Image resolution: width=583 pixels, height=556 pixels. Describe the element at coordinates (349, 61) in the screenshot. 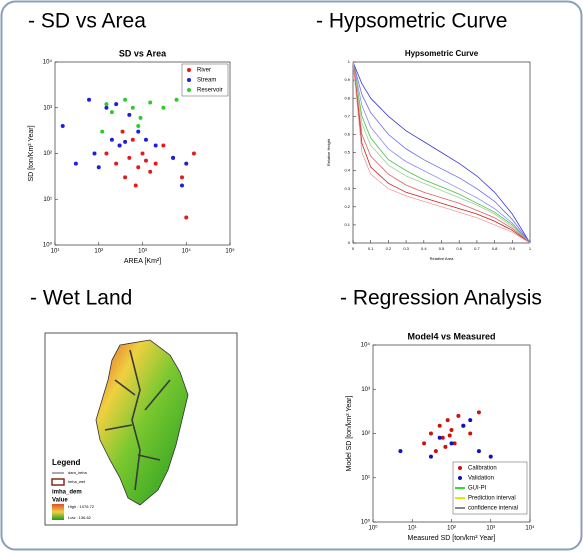

I see `y-tick-label: 1` at that location.